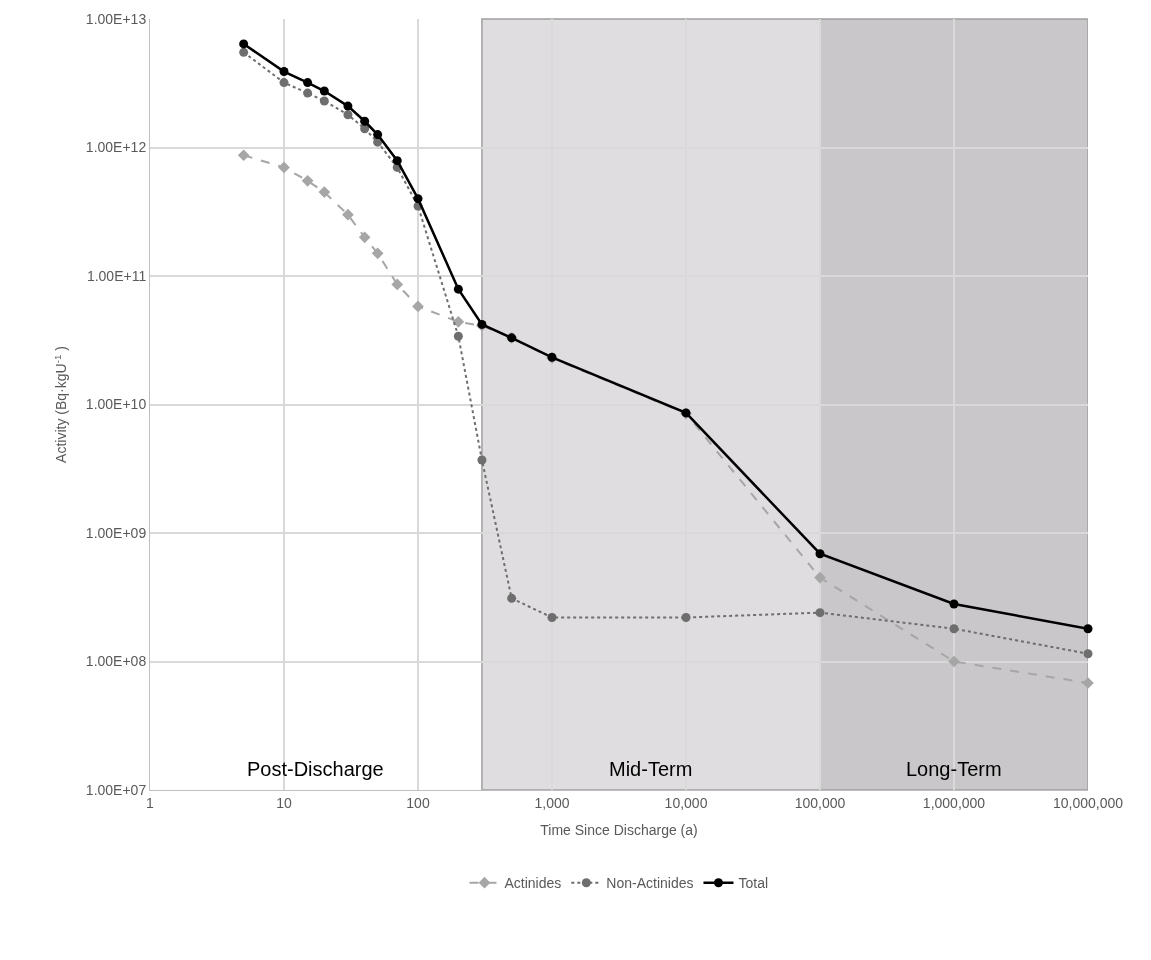 This screenshot has height=960, width=1151. Describe the element at coordinates (651, 769) in the screenshot. I see `band-label: Mid-Term` at that location.